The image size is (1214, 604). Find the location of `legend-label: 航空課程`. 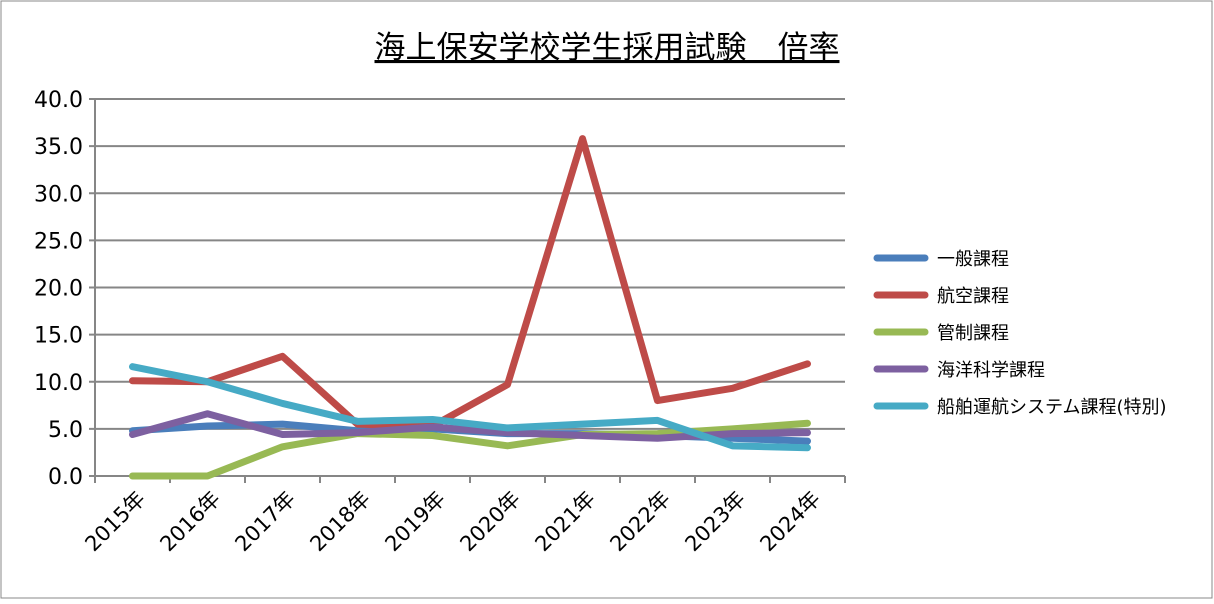

legend-label: 航空課程 is located at coordinates (973, 296).